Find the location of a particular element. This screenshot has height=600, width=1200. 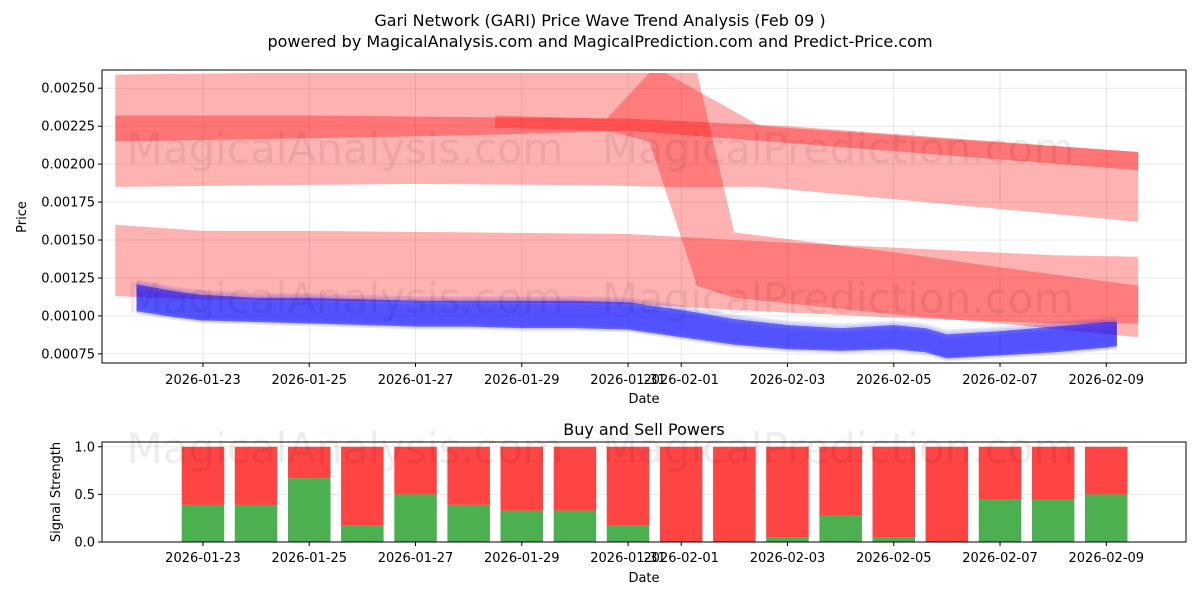

price-xtick-label: 2026-02-07 is located at coordinates (1000, 380).